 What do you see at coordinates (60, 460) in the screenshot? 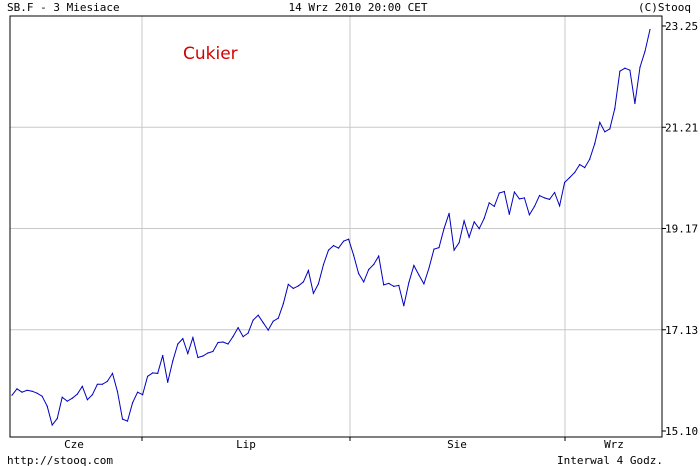
I see `footer-url-link: http://stooq.com` at bounding box center [60, 460].